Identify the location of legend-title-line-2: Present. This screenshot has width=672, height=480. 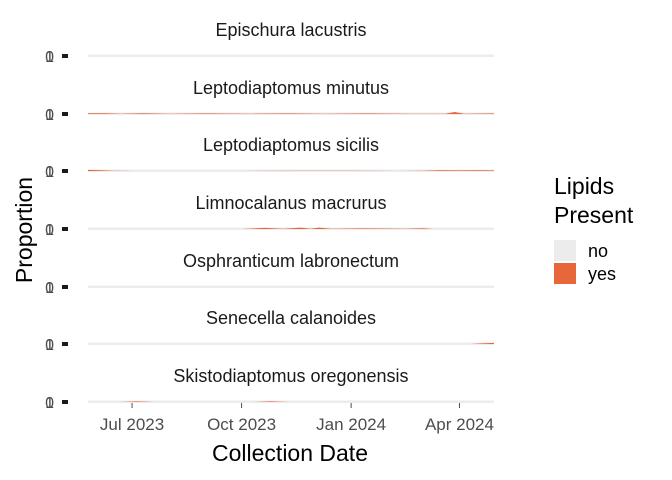
(594, 215).